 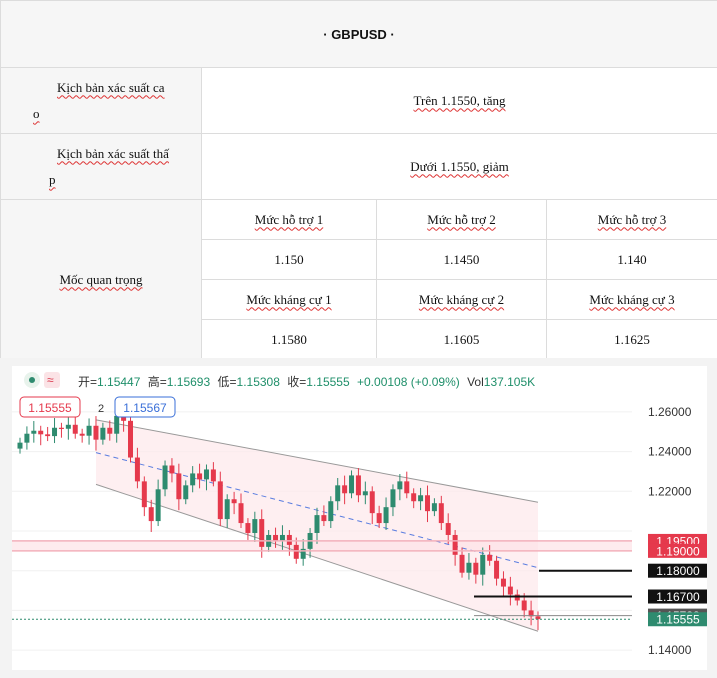 I want to click on channel-lower-line, so click(x=317, y=557).